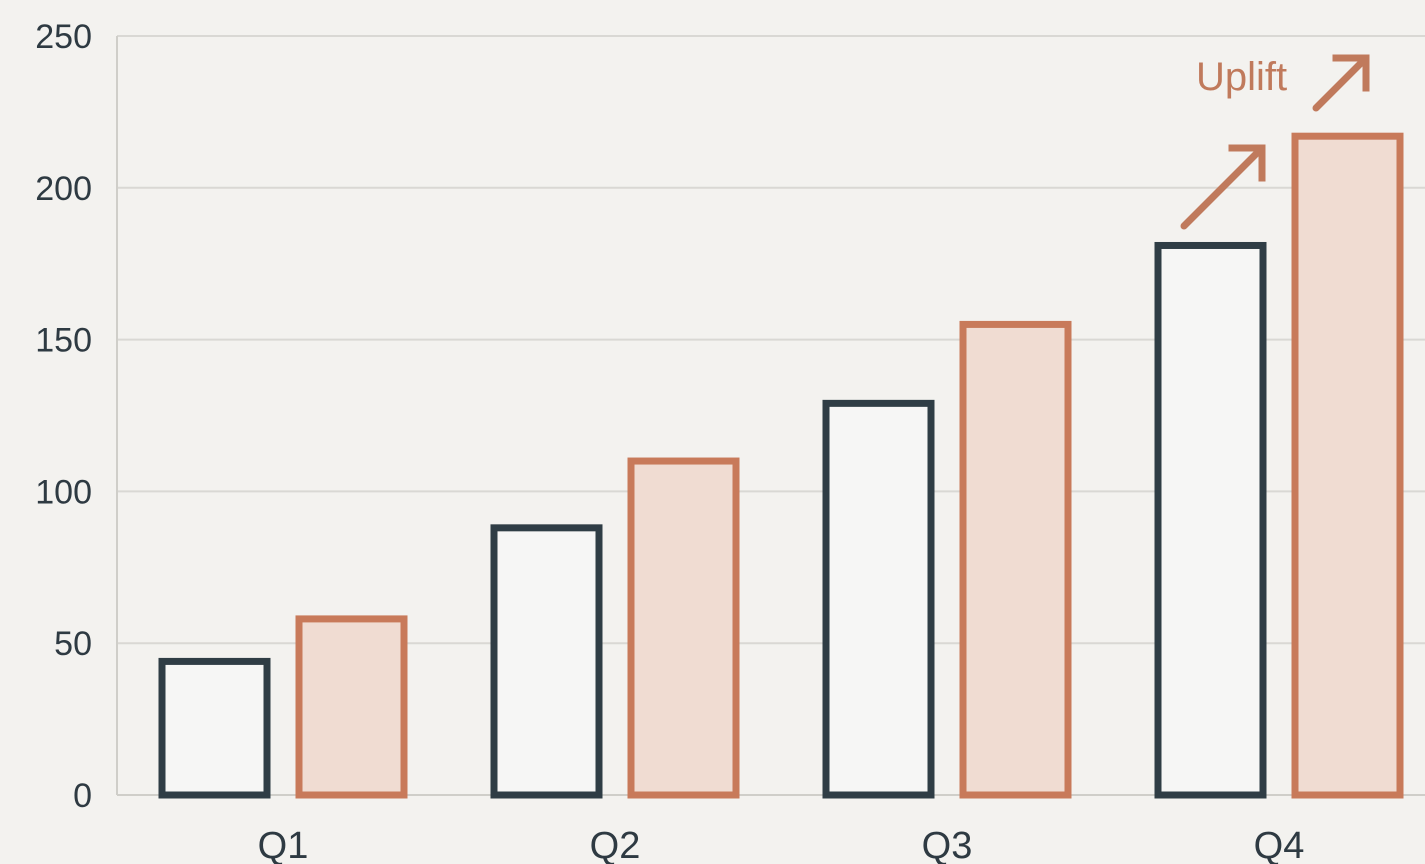 This screenshot has height=864, width=1425. Describe the element at coordinates (82, 796) in the screenshot. I see `y-tick-label: 0` at that location.